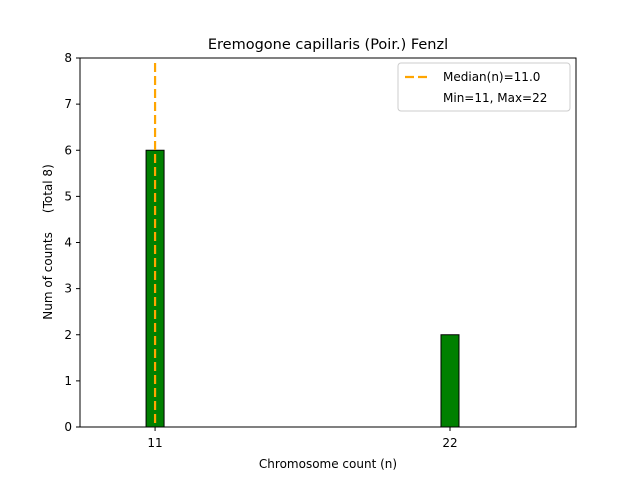 The width and height of the screenshot is (640, 480). What do you see at coordinates (328, 464) in the screenshot?
I see `x-axis-label: Chromosome count (n)` at bounding box center [328, 464].